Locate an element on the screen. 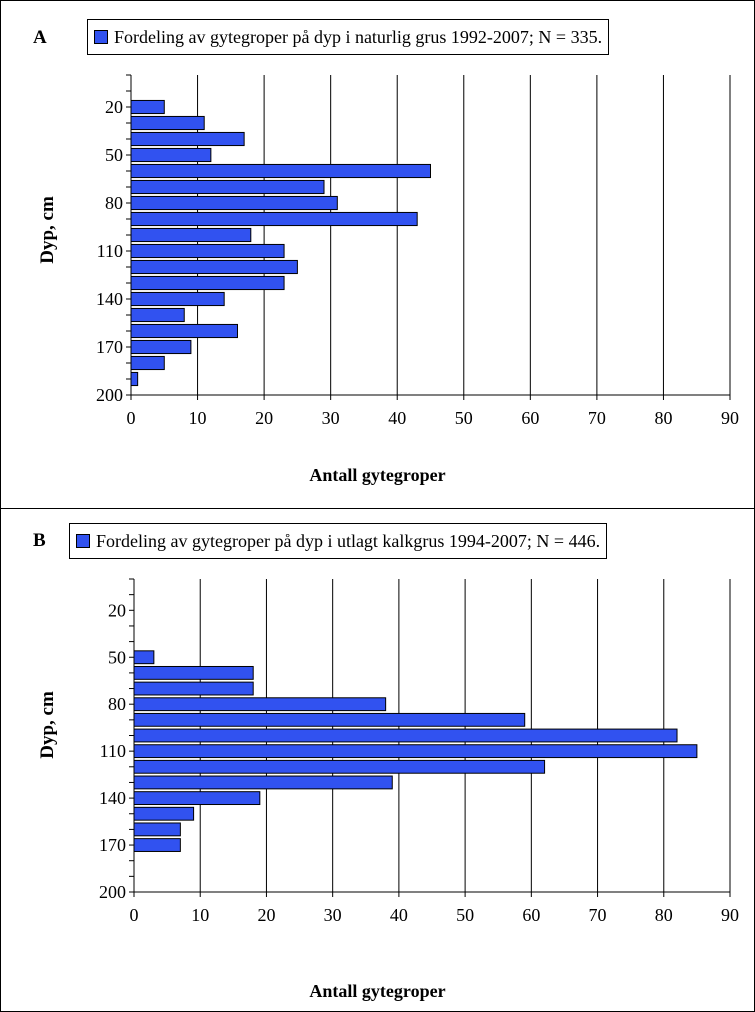  panel-label: B is located at coordinates (39, 540).